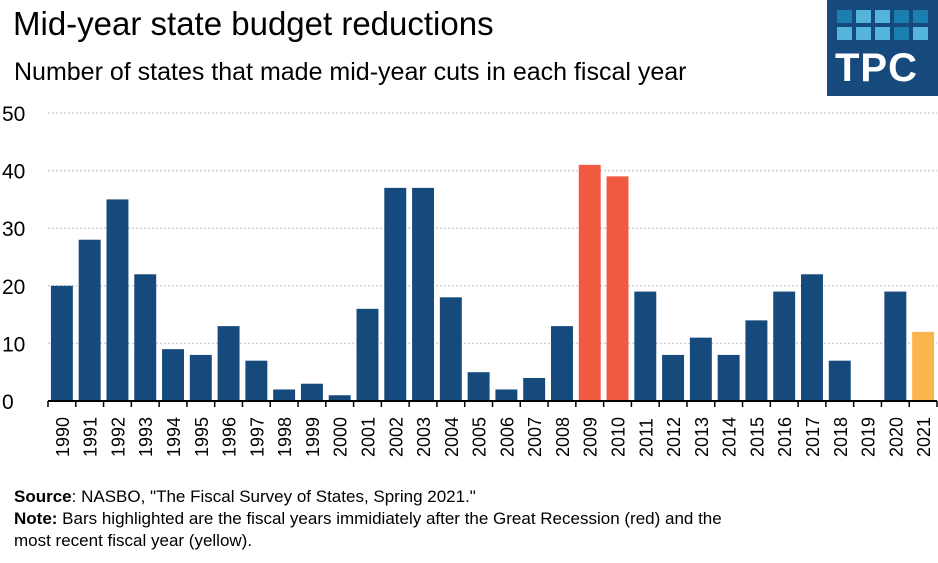 The width and height of the screenshot is (938, 563). I want to click on bar-1994, so click(173, 375).